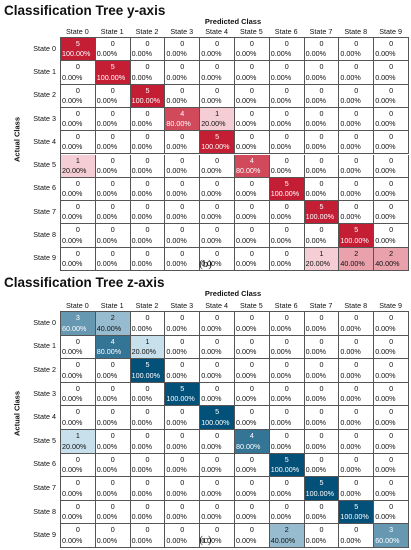  What do you see at coordinates (147, 31) in the screenshot?
I see `column-header: State 2` at bounding box center [147, 31].